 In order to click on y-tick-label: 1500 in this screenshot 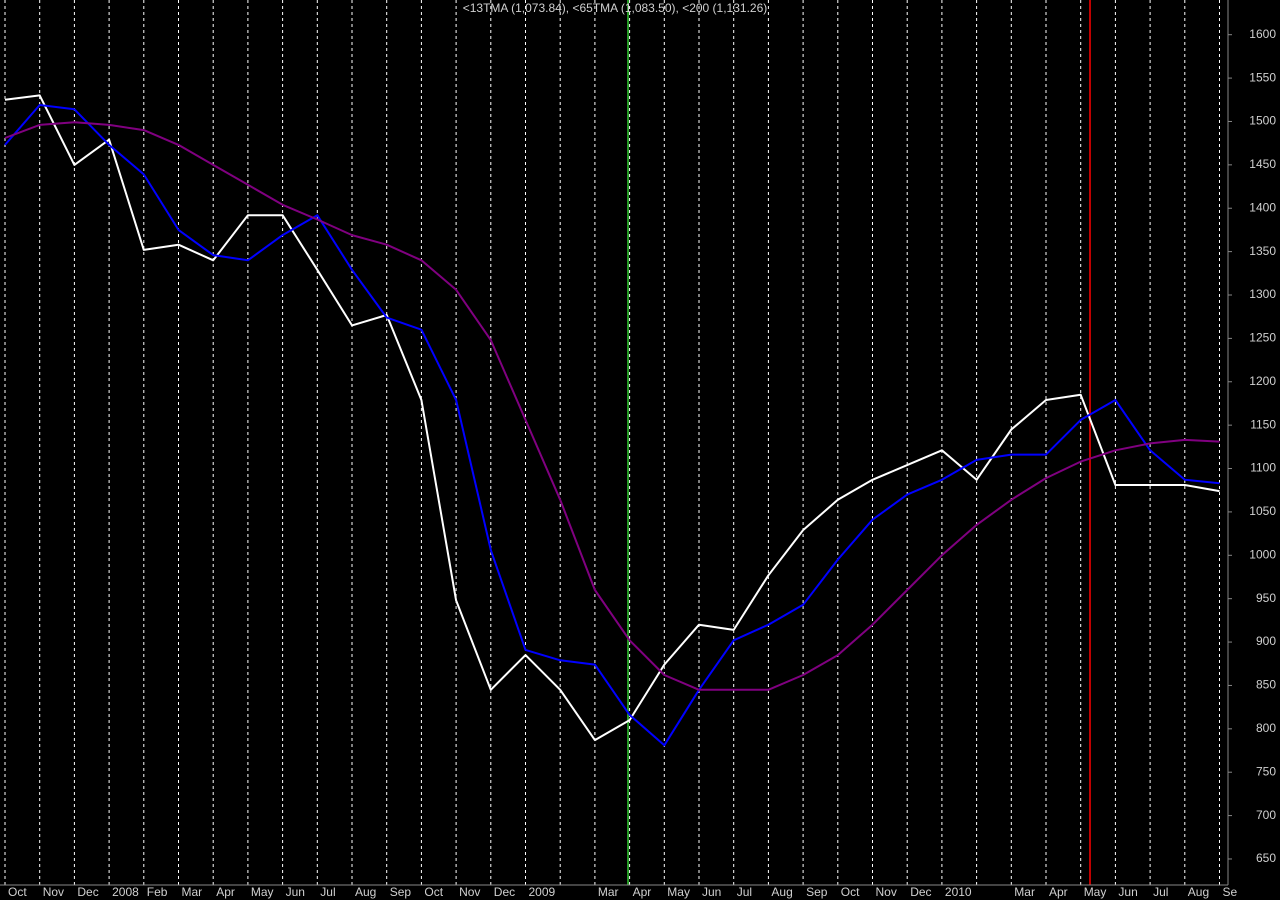, I will do `click(1262, 121)`.